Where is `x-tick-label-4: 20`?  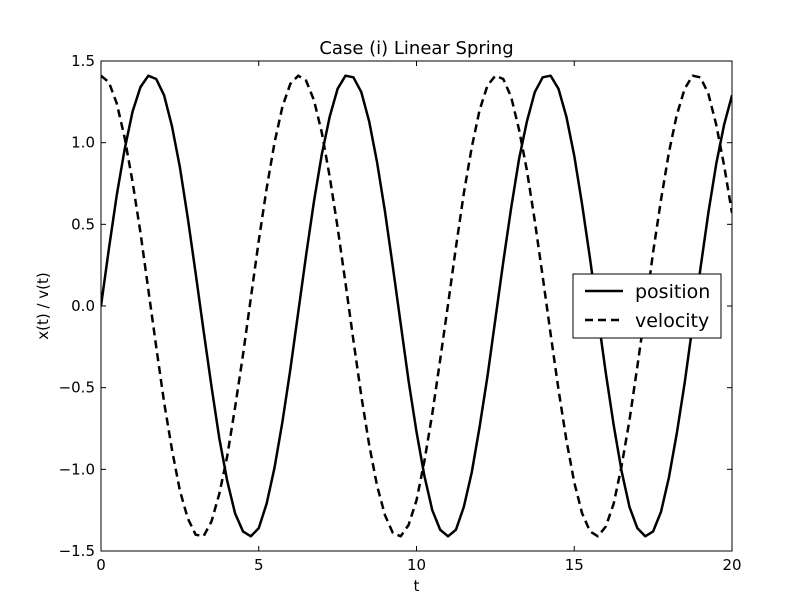
x-tick-label-4: 20 is located at coordinates (731, 565).